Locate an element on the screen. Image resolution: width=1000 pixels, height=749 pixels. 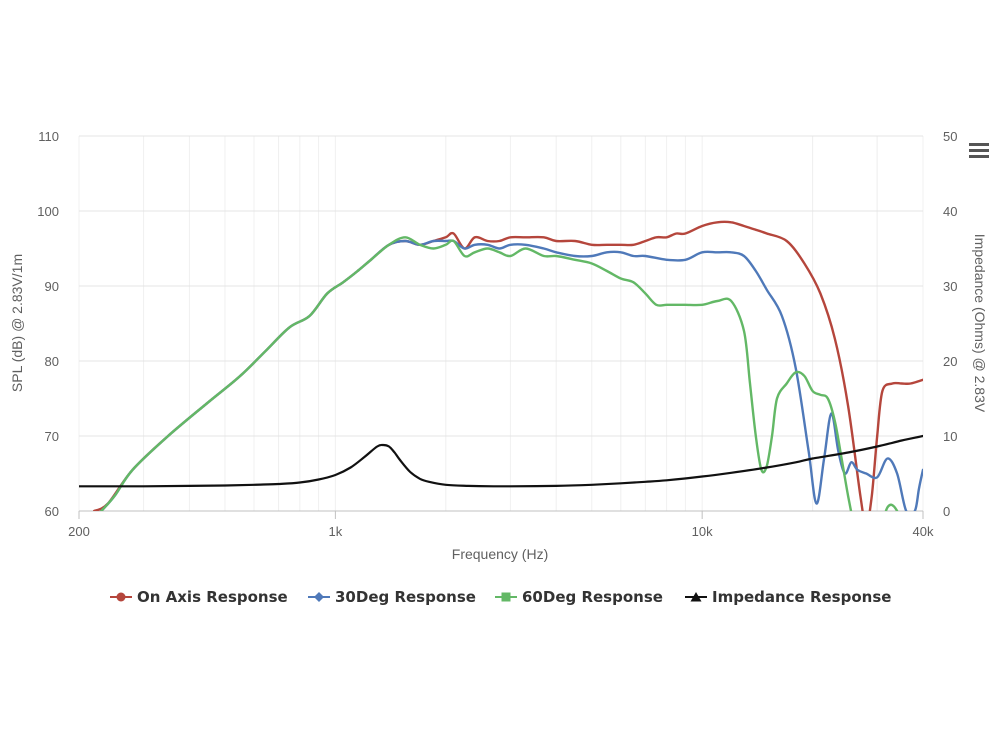
legend-item-0: On Axis Response is located at coordinates (199, 597).